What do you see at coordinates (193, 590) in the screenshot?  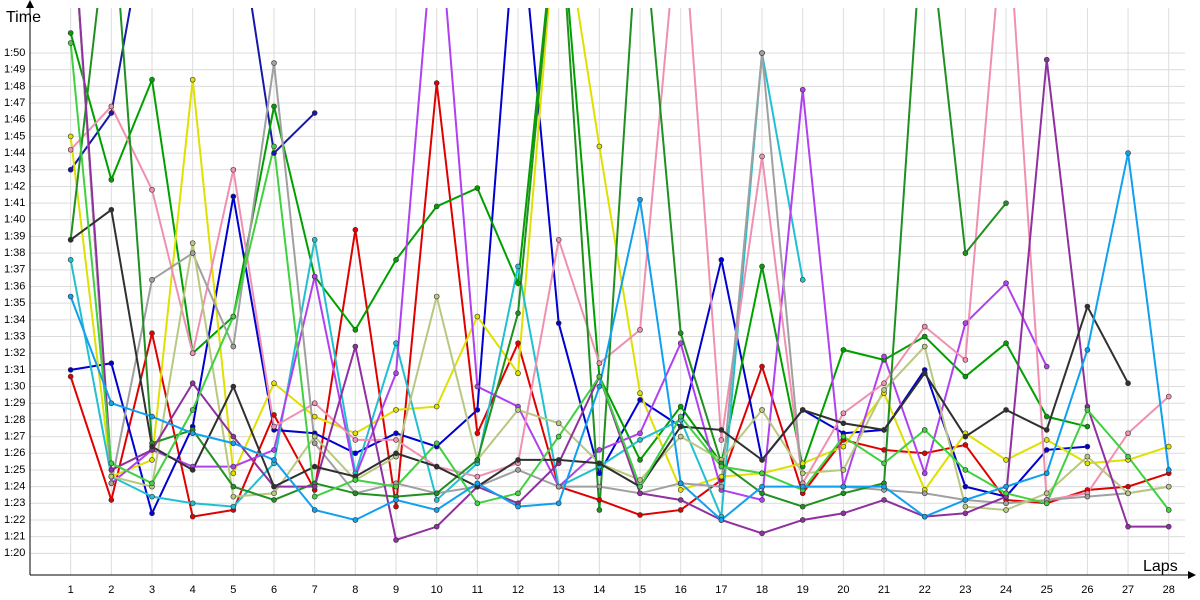 I see `x-tick-label: 4` at bounding box center [193, 590].